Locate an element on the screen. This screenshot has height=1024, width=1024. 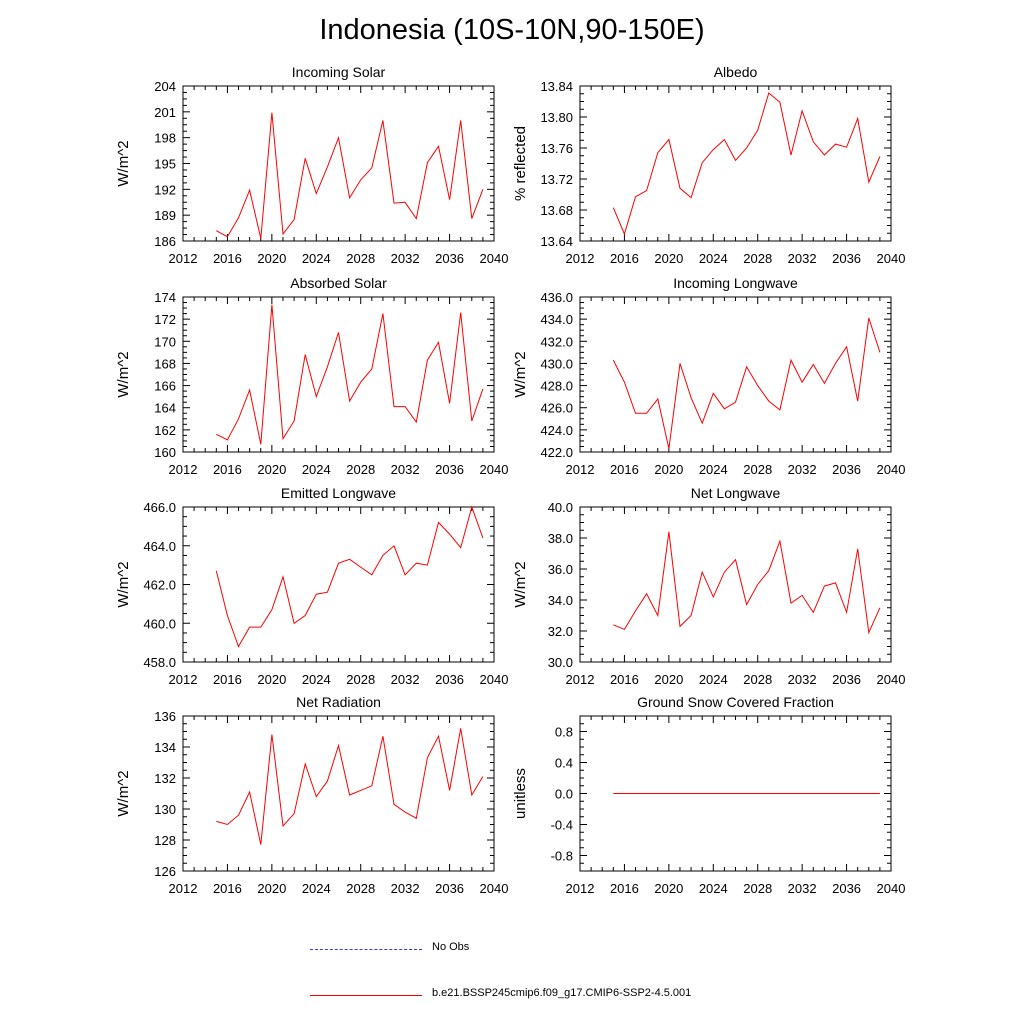
y-tick-label: 13.84 is located at coordinates (556, 86).